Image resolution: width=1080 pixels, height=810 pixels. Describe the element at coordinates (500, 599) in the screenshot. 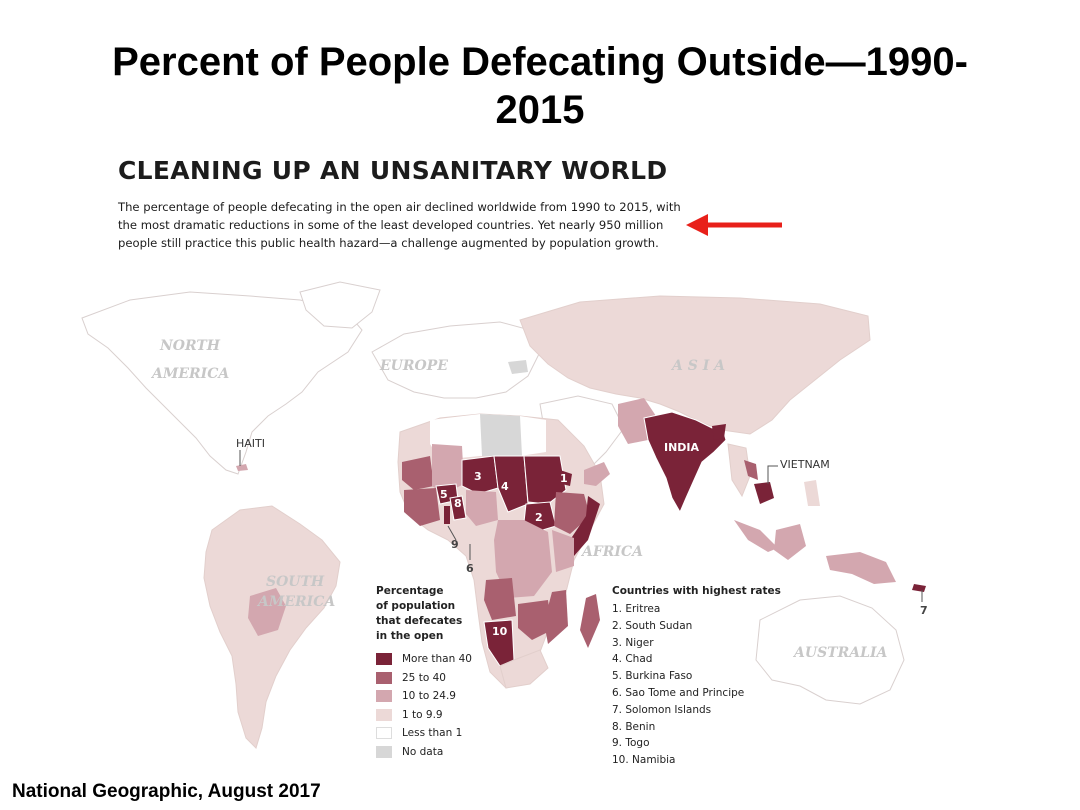

I see `angola-region` at that location.